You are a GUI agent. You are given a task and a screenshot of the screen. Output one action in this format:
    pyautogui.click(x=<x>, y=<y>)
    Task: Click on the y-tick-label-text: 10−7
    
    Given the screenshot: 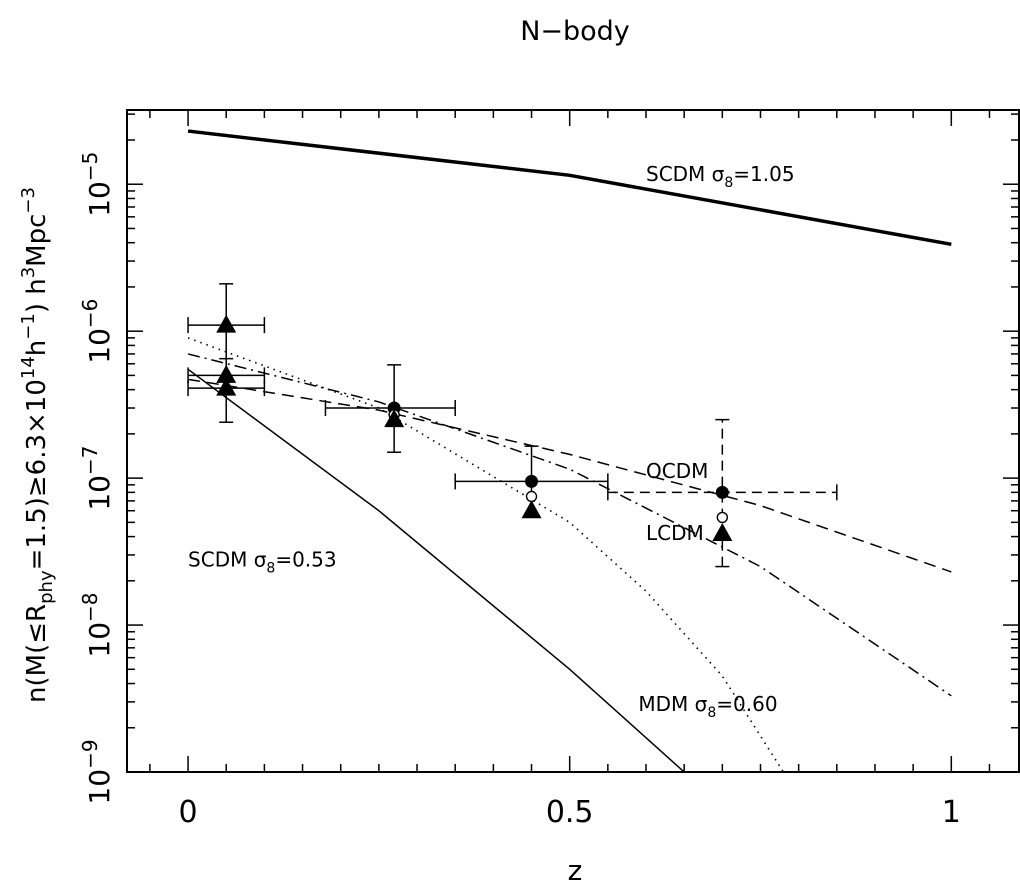 What is the action you would take?
    pyautogui.click(x=97, y=478)
    